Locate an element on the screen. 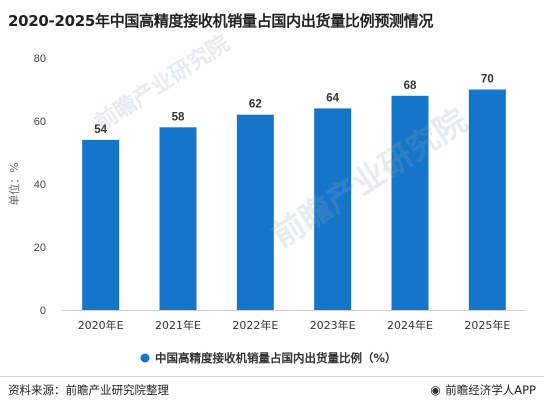  legend-marker is located at coordinates (145, 358).